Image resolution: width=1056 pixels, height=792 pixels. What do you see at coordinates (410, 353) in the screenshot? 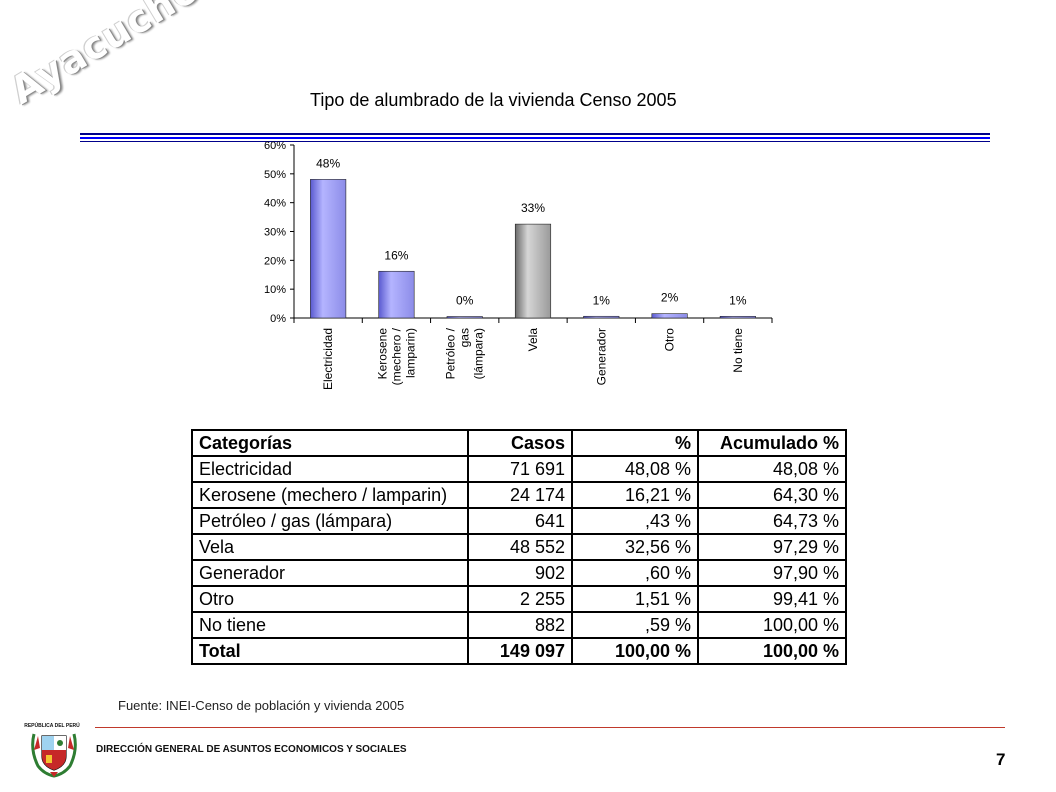
I see `category-label: lamparin)` at bounding box center [410, 353].